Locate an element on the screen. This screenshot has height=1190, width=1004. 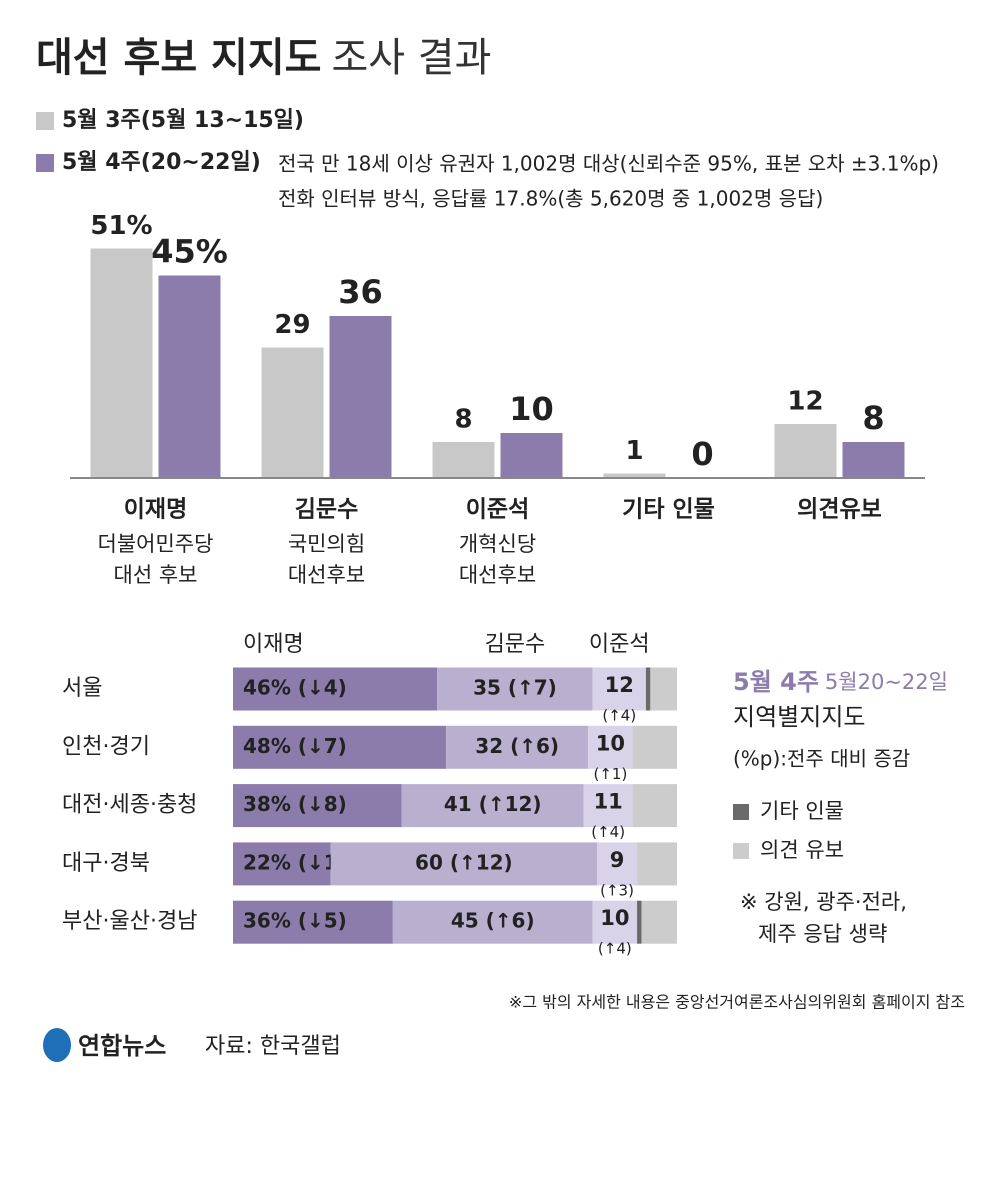
category-label: 기타 인물 is located at coordinates (668, 510).